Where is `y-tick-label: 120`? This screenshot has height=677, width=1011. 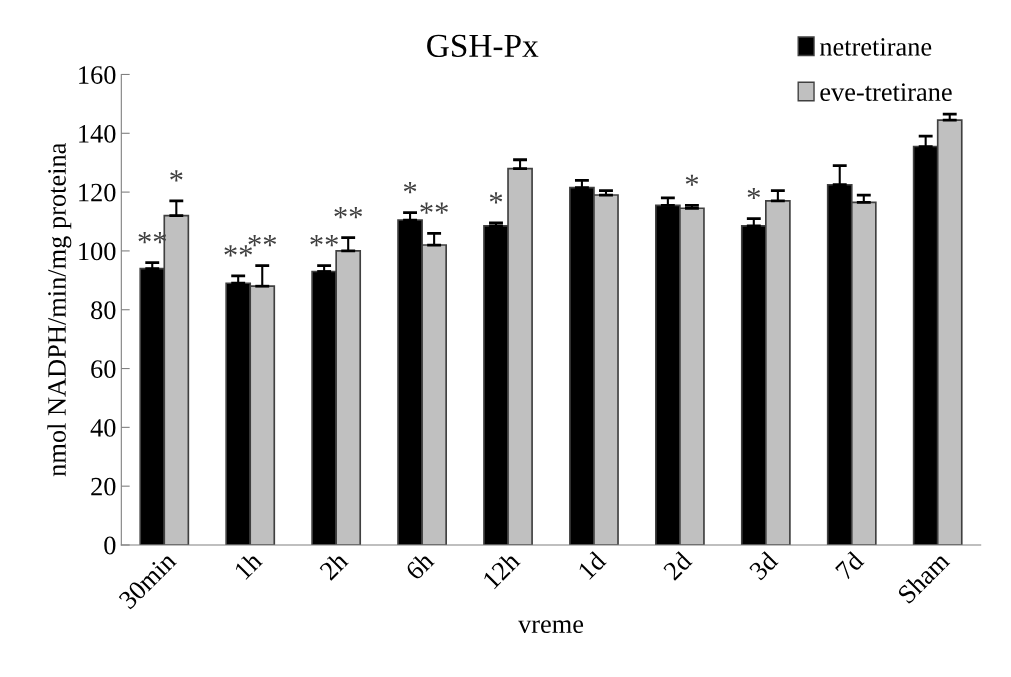 y-tick-label: 120 is located at coordinates (97, 192).